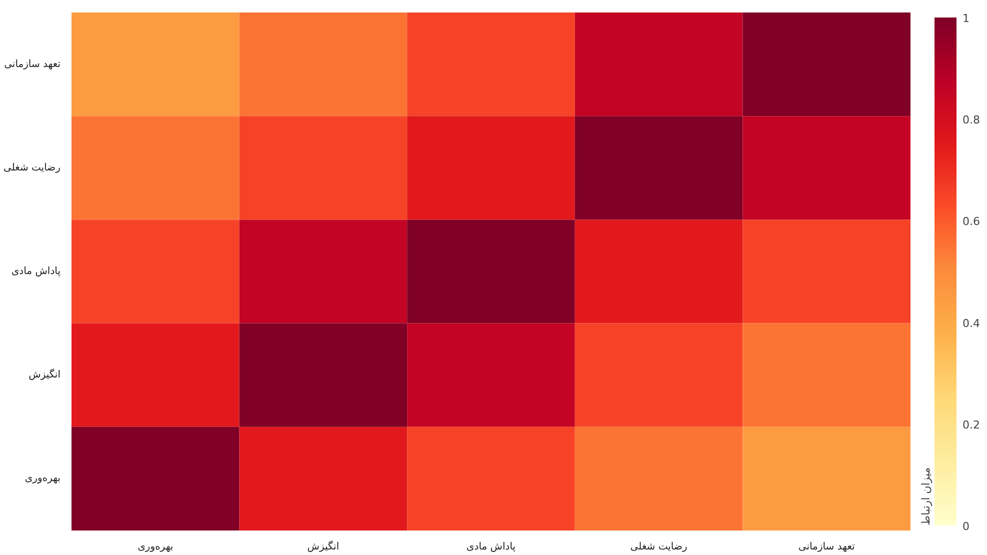 This screenshot has height=555, width=987. What do you see at coordinates (44, 374) in the screenshot?
I see `y-tick-label: انگیزش` at bounding box center [44, 374].